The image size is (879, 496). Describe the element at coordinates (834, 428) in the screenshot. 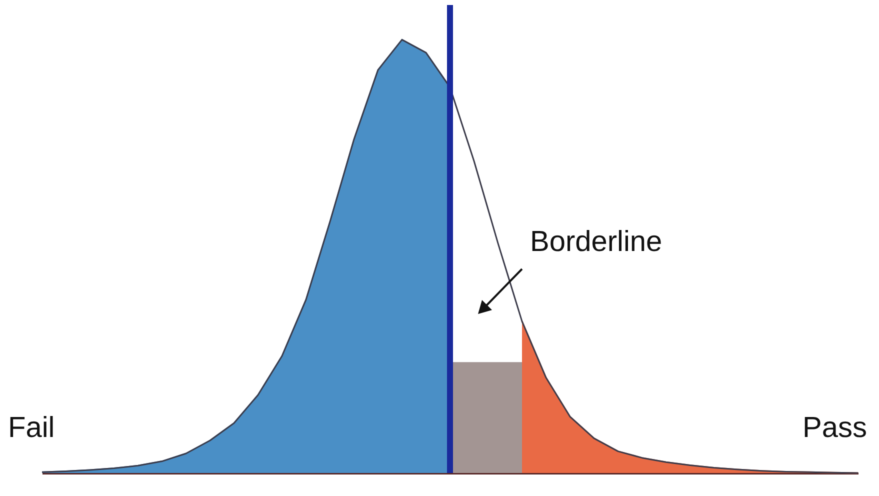

I see `annotation: Pass` at that location.